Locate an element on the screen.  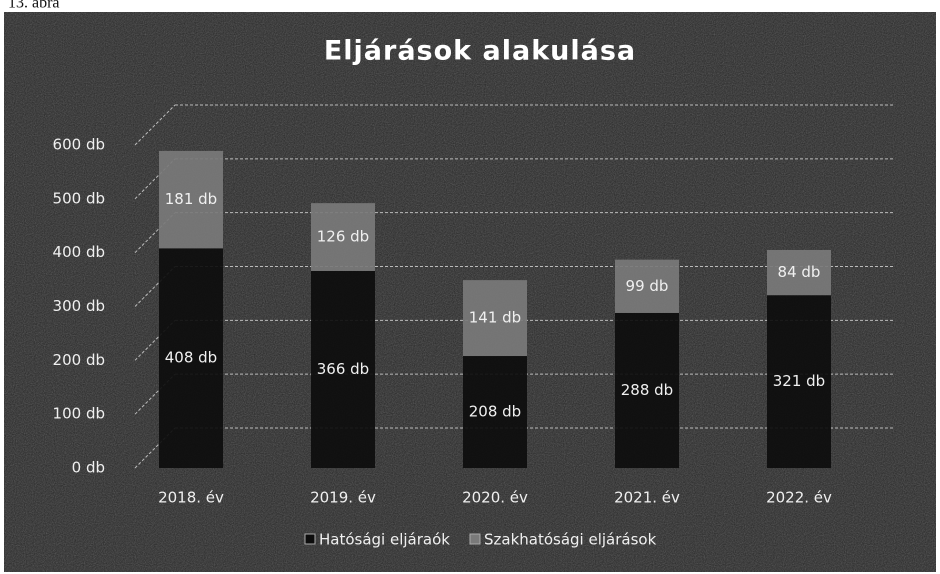
value-label: 208 db is located at coordinates (495, 412).